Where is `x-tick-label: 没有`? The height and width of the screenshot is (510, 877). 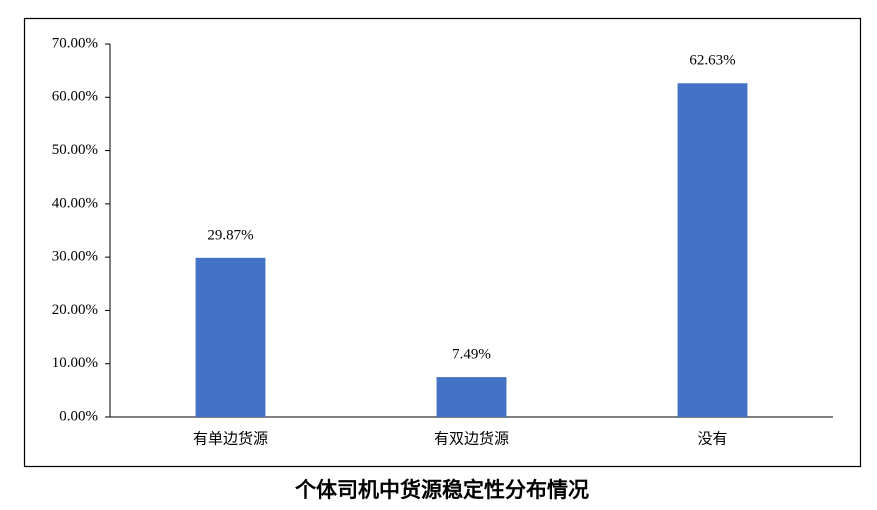
x-tick-label: 没有 is located at coordinates (712, 438).